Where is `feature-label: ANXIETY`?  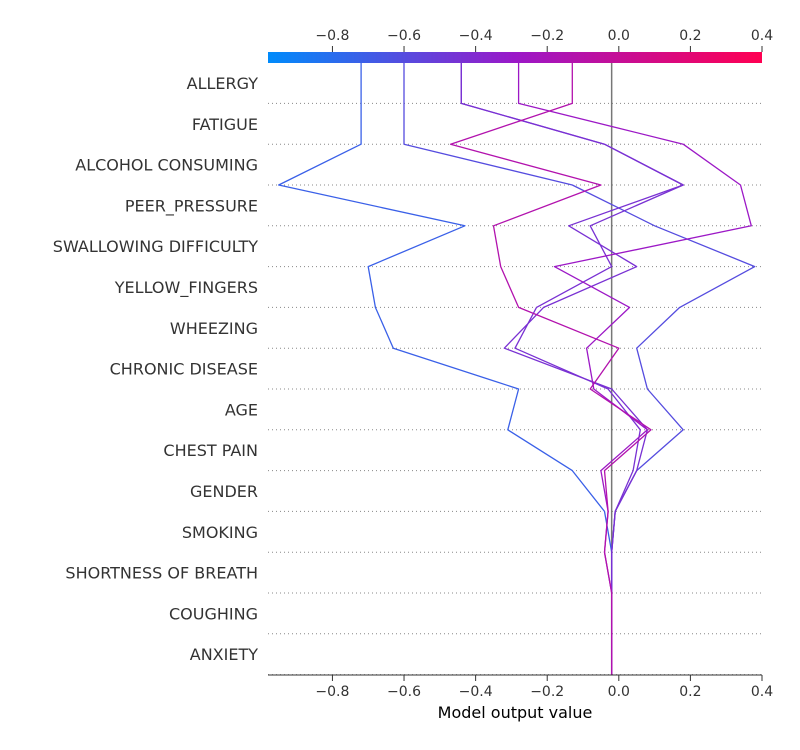 feature-label: ANXIETY is located at coordinates (224, 654).